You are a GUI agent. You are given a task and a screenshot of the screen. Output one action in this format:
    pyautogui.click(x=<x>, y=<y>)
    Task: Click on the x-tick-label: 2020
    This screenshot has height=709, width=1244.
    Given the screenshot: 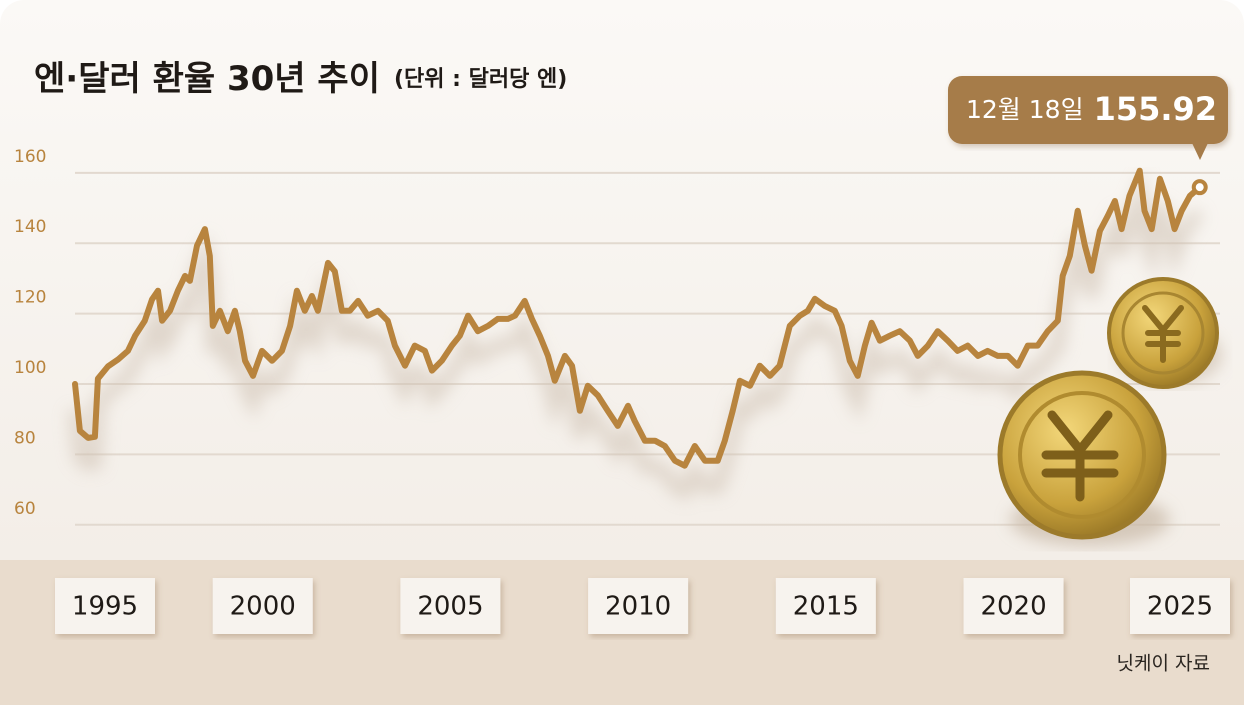 What is the action you would take?
    pyautogui.click(x=1013, y=607)
    